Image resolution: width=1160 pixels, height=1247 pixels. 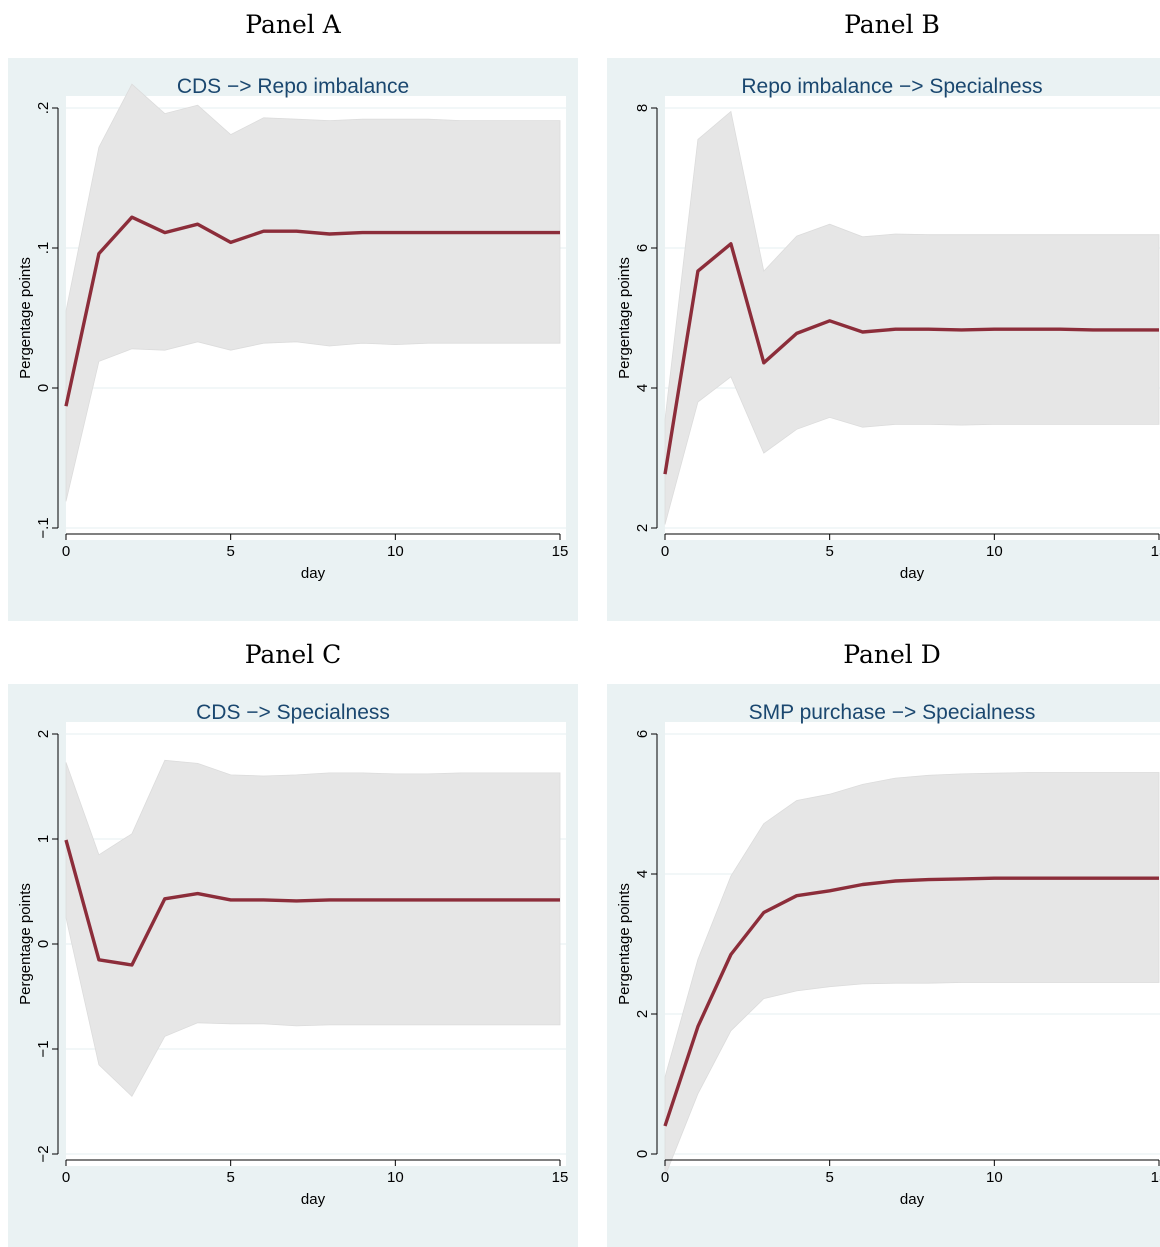 I want to click on chart-title: Repo imbalance −> Specialness, so click(x=891, y=86).